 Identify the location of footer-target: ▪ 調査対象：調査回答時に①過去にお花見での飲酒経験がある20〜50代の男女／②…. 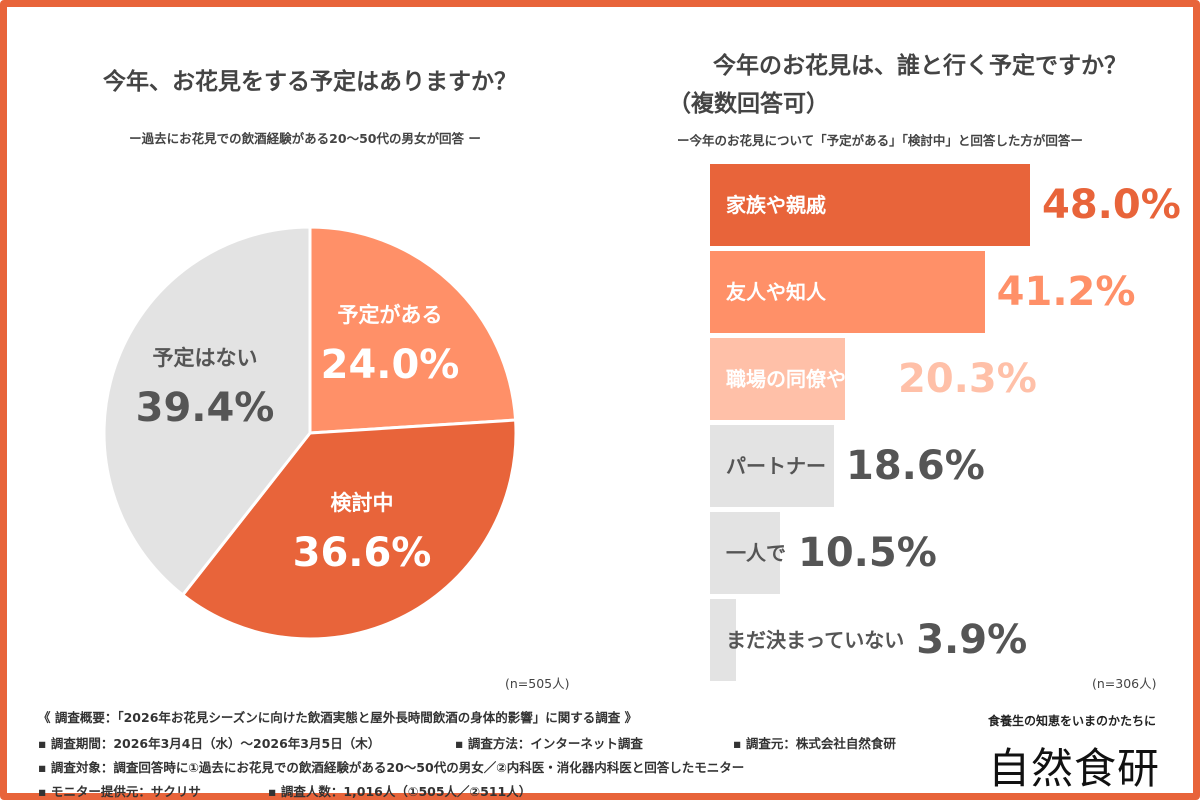
(391, 767).